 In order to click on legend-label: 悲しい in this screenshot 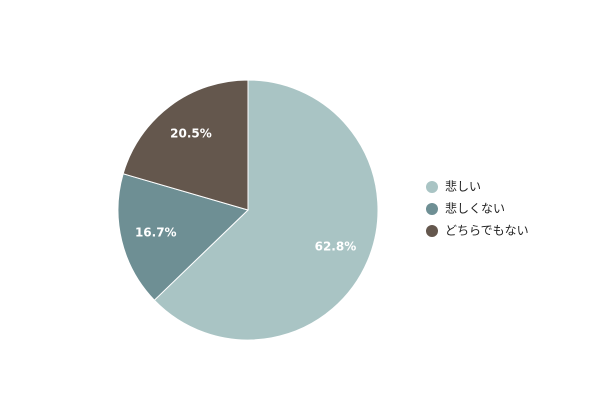, I will do `click(463, 186)`.